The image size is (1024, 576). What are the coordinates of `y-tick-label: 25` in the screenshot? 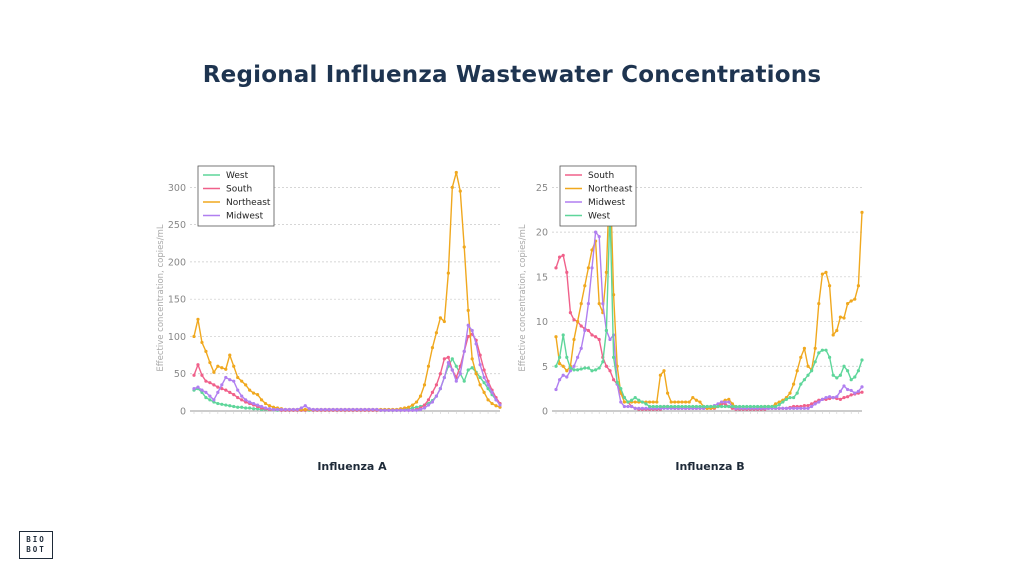 It's located at (542, 188).